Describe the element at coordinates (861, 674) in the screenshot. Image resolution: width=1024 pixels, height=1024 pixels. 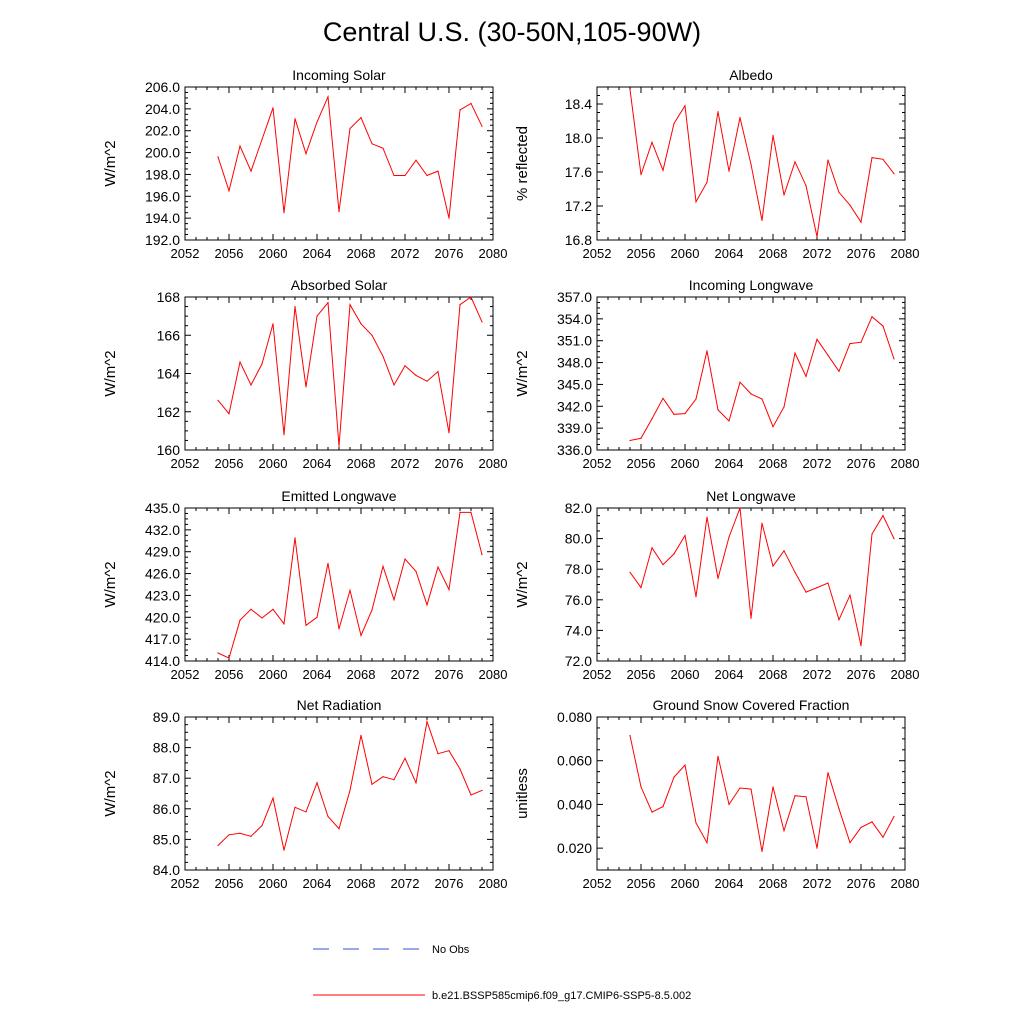
I see `x-tick-label: 2076` at that location.